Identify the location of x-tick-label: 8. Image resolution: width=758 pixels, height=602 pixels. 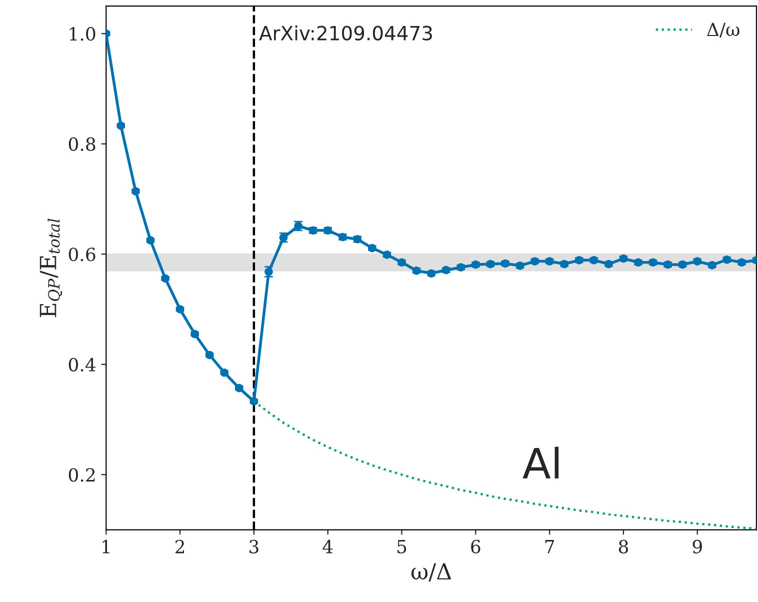
(623, 547).